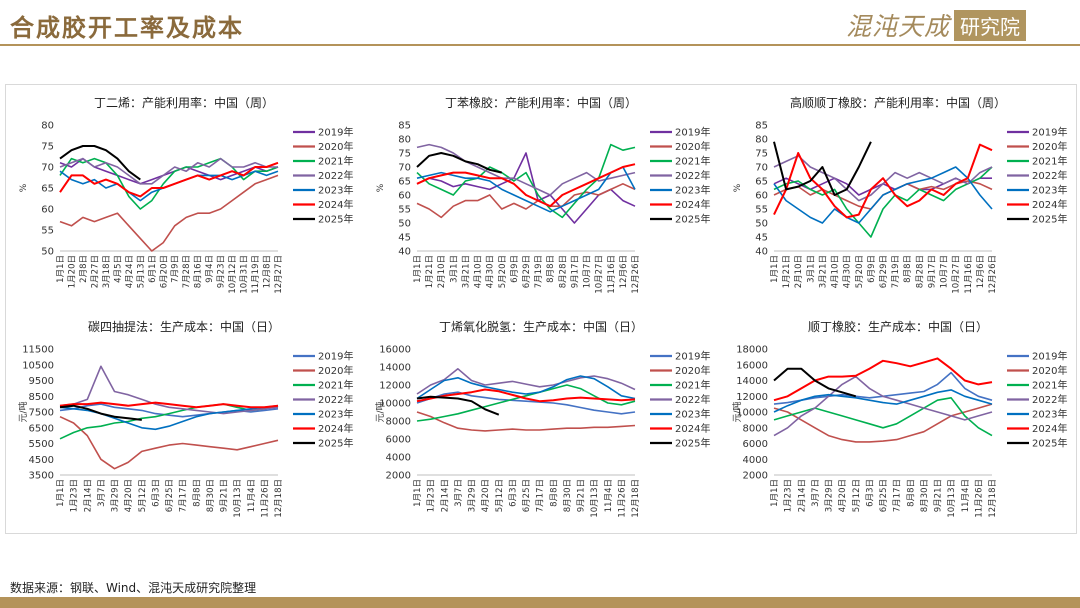 This screenshot has width=1080, height=608. What do you see at coordinates (107, 271) in the screenshot?
I see `x-tick-label: 3月18日` at bounding box center [107, 271].